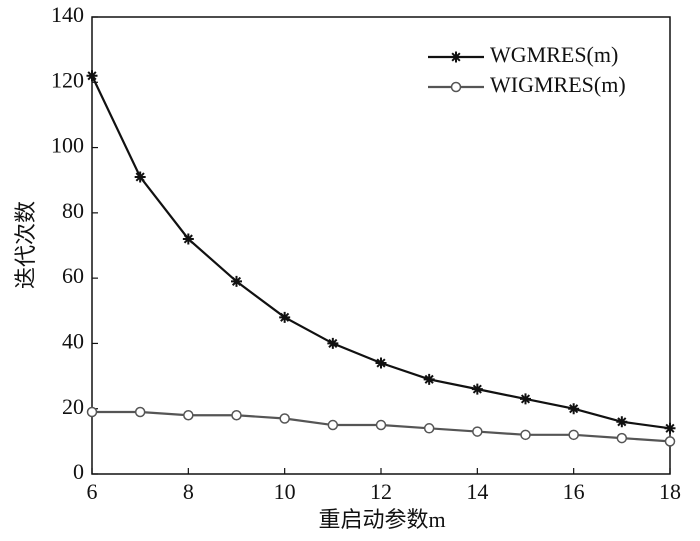 The width and height of the screenshot is (700, 541). I want to click on y-tick-label: 120, so click(67, 79).